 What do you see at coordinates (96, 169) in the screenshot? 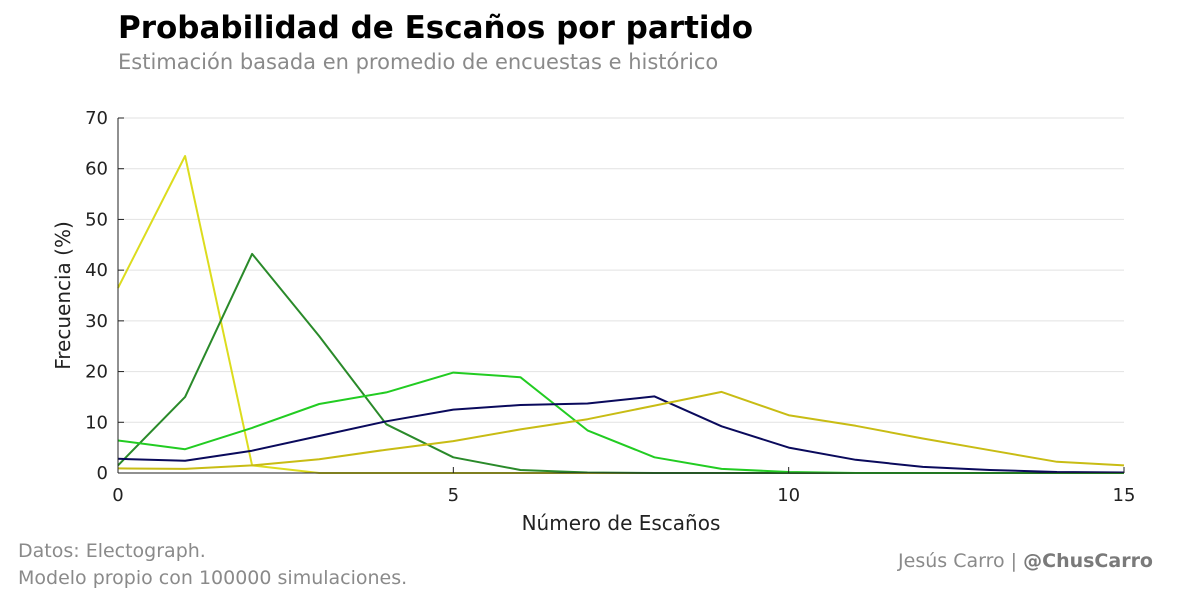
I see `y-tick-label: 60` at bounding box center [96, 169].